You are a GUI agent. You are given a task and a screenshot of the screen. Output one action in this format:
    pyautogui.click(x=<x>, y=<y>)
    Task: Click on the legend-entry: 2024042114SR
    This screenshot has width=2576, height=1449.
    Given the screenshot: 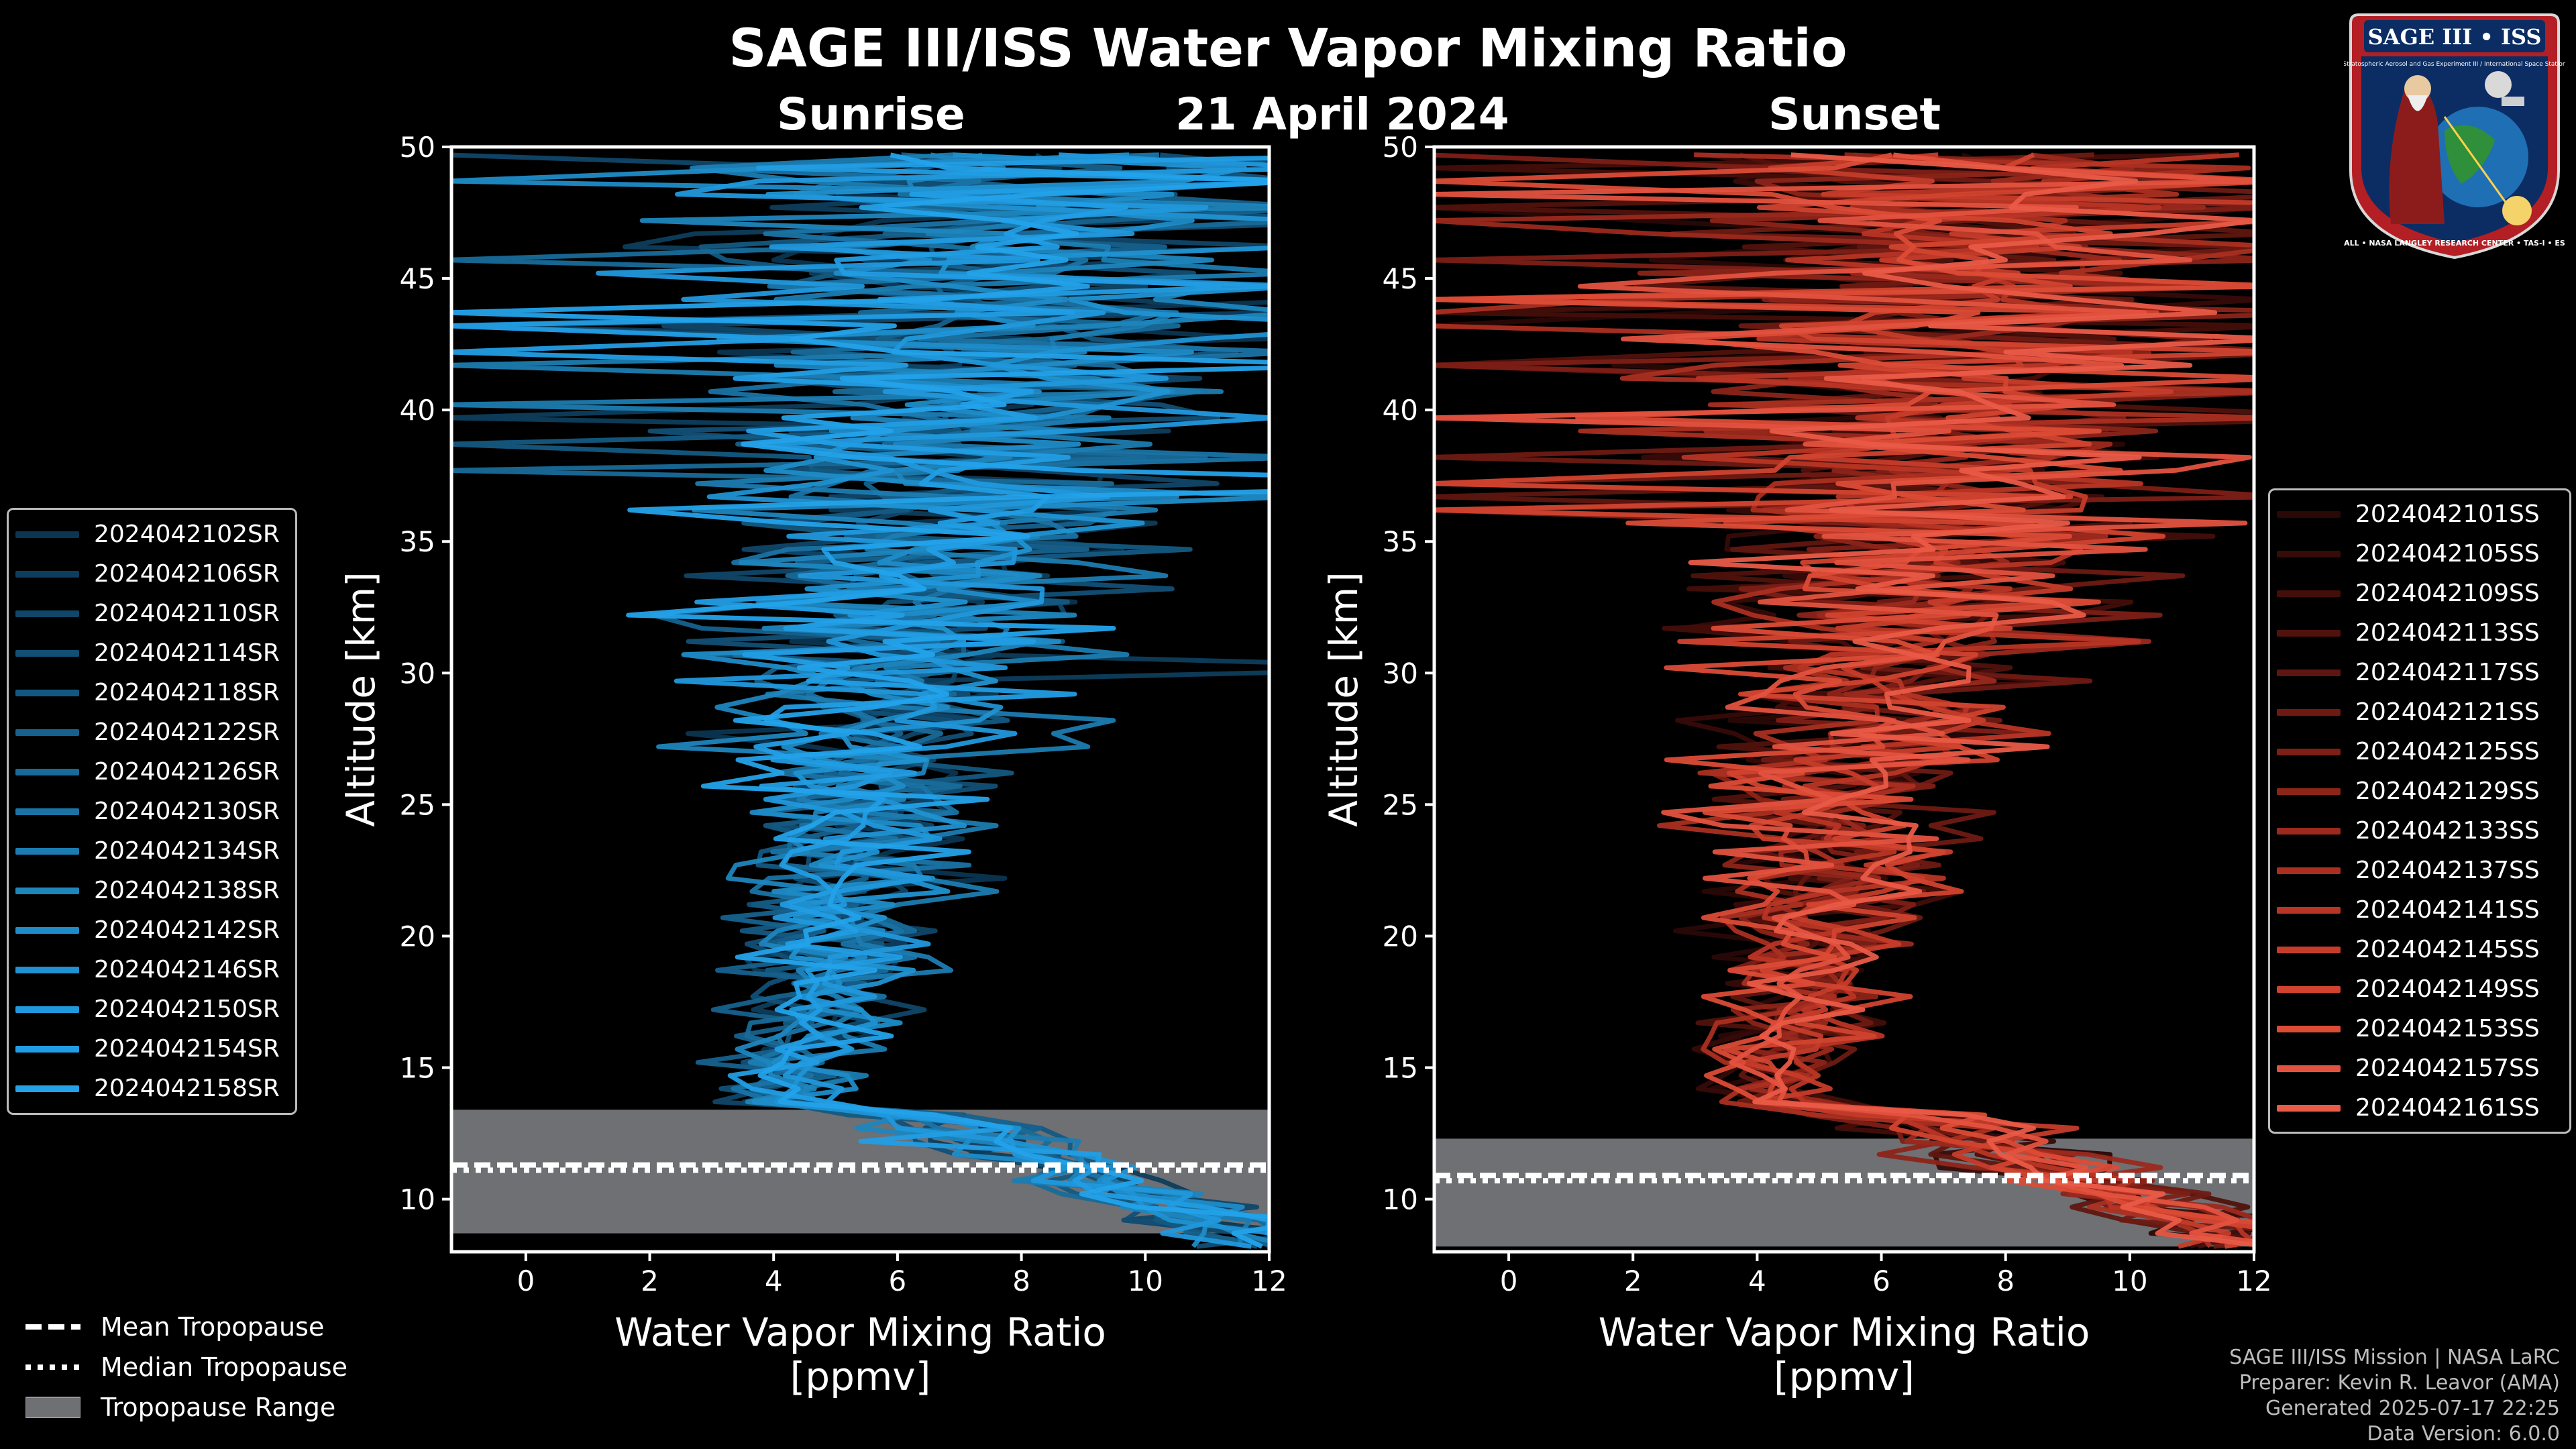 What is the action you would take?
    pyautogui.click(x=152, y=653)
    